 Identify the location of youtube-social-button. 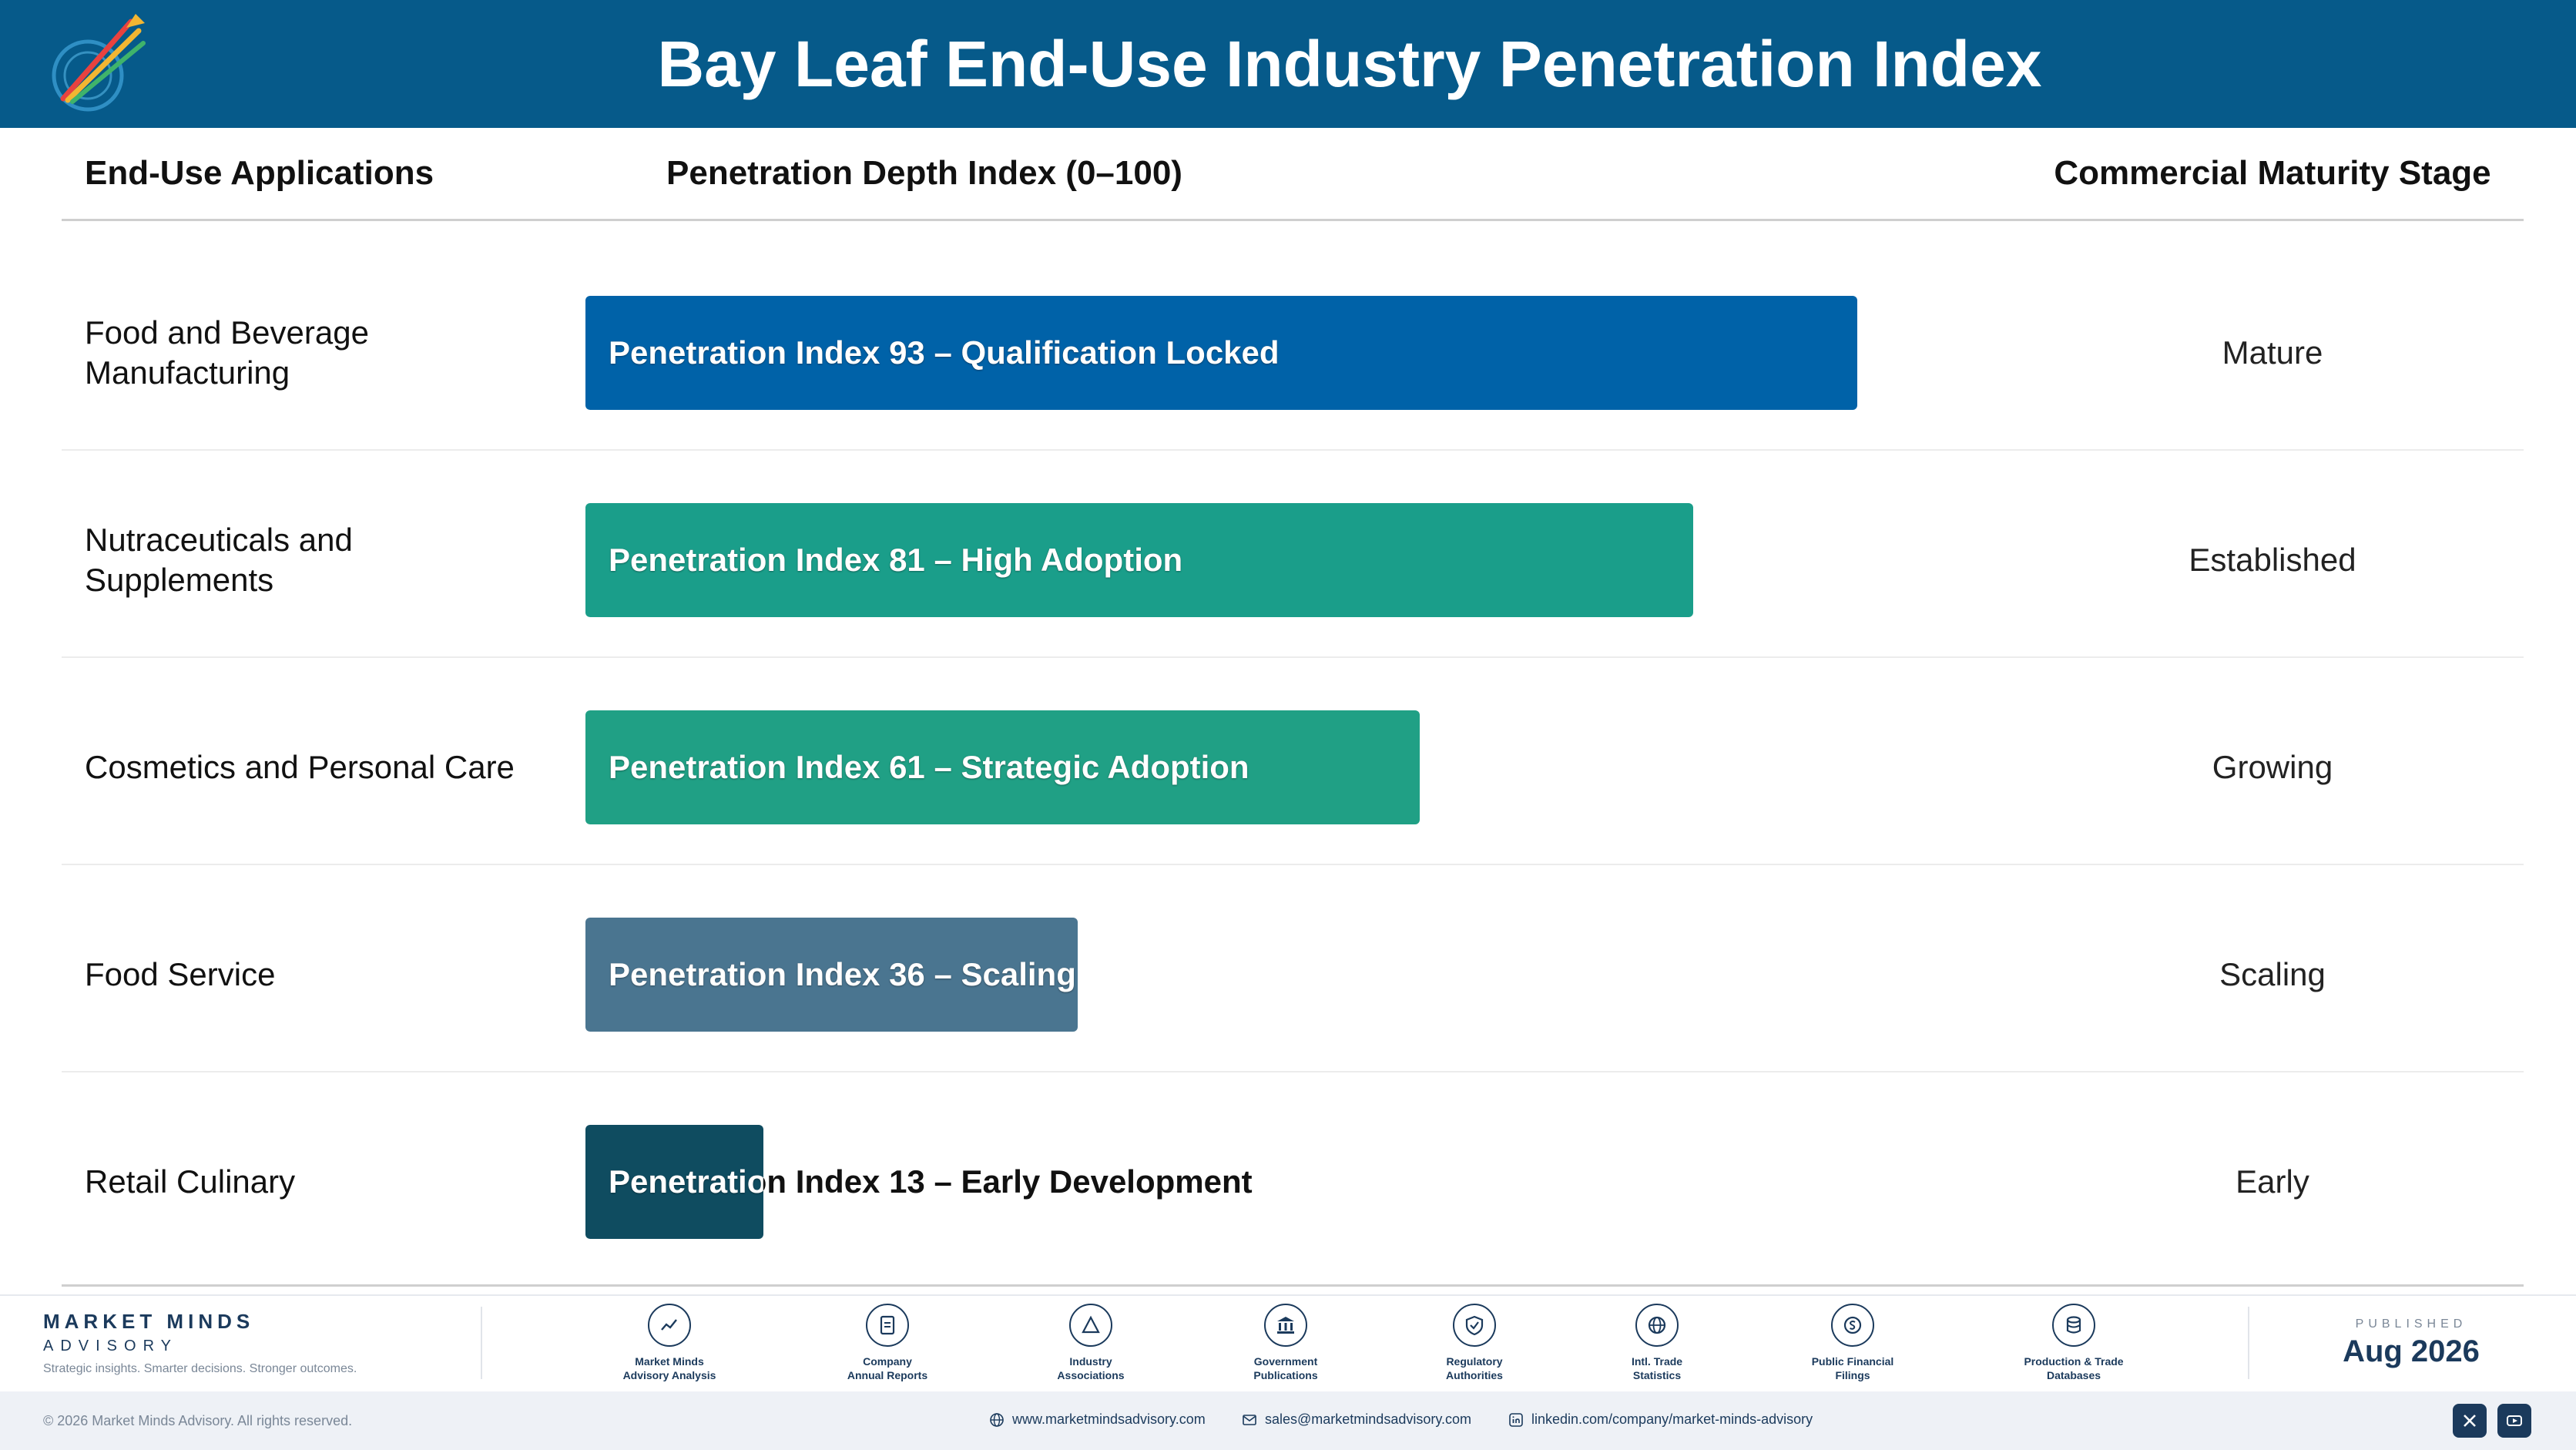
(2514, 1421).